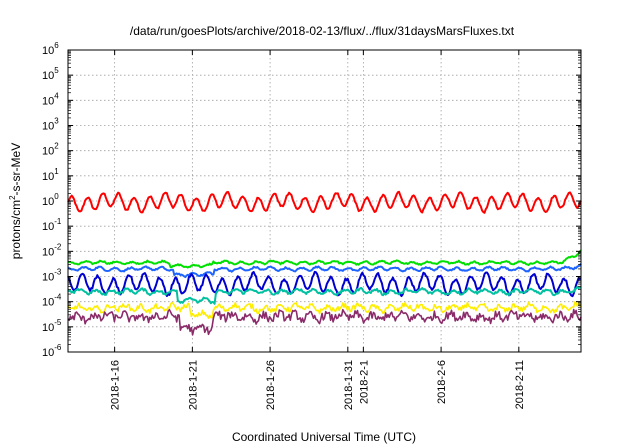  What do you see at coordinates (50, 200) in the screenshot?
I see `y-tick-label: 10⁰` at bounding box center [50, 200].